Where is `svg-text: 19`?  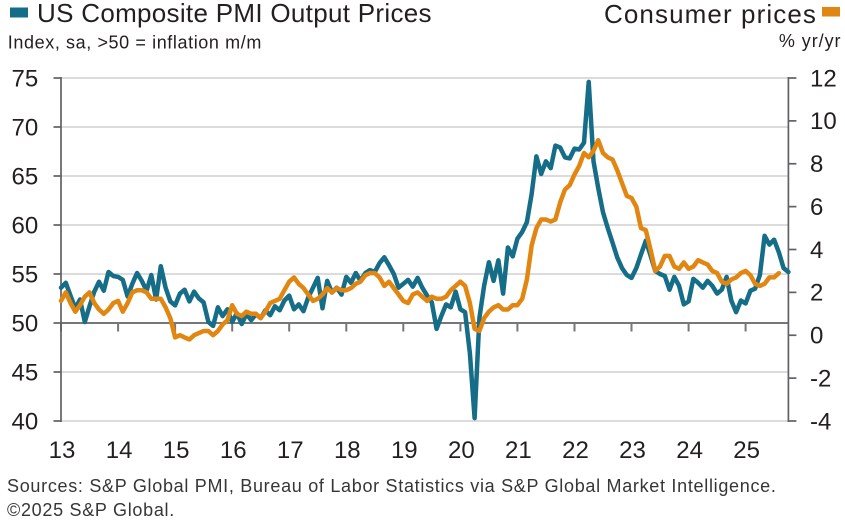 svg-text: 19 is located at coordinates (404, 450).